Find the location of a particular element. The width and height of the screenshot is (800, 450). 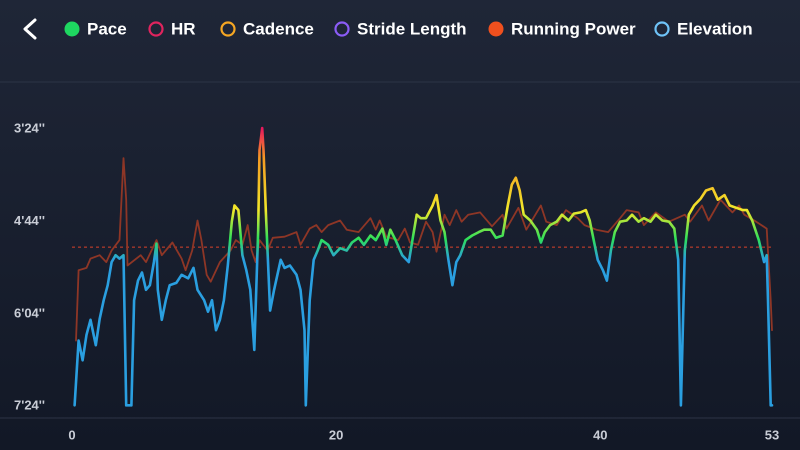

legend-label: HR is located at coordinates (183, 28).